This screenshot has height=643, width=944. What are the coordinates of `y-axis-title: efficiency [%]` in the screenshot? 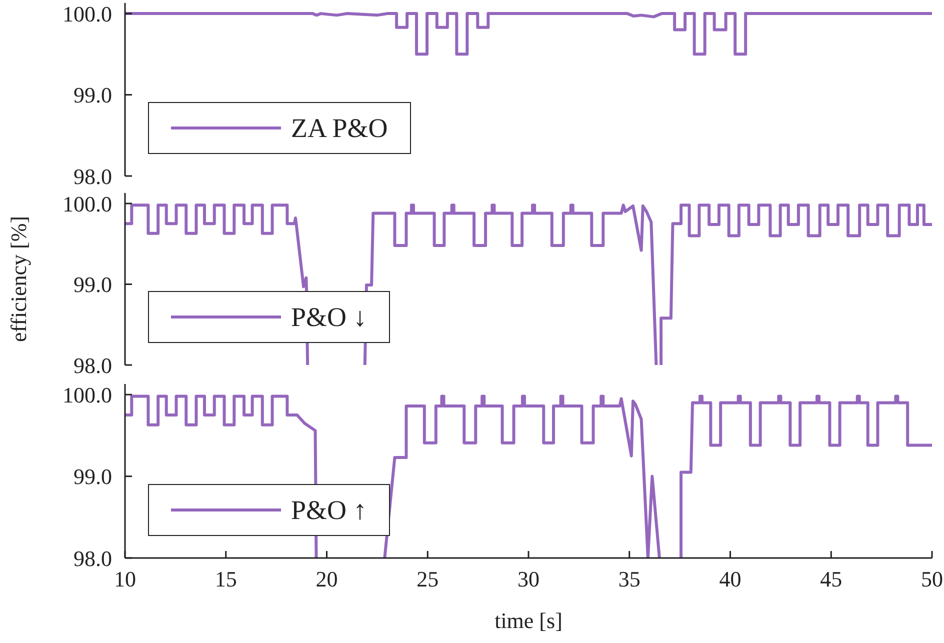 It's located at (18, 279).